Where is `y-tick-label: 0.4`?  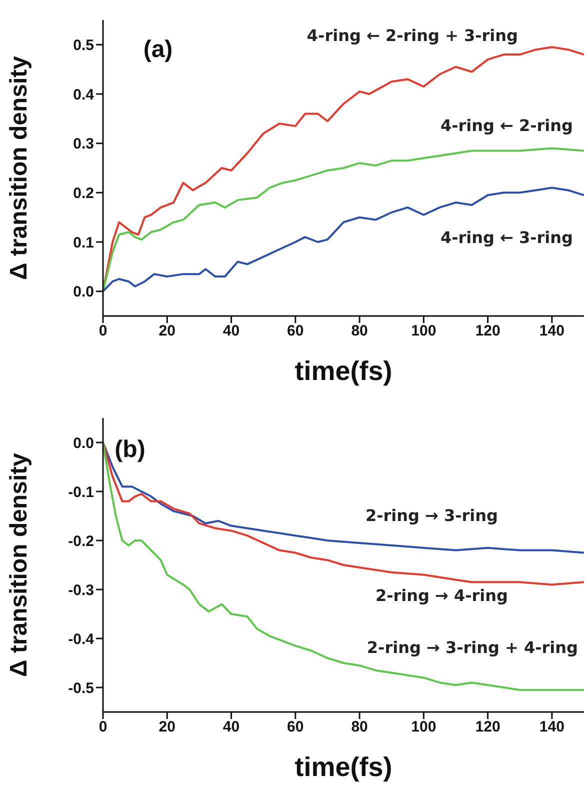
y-tick-label: 0.4 is located at coordinates (84, 95).